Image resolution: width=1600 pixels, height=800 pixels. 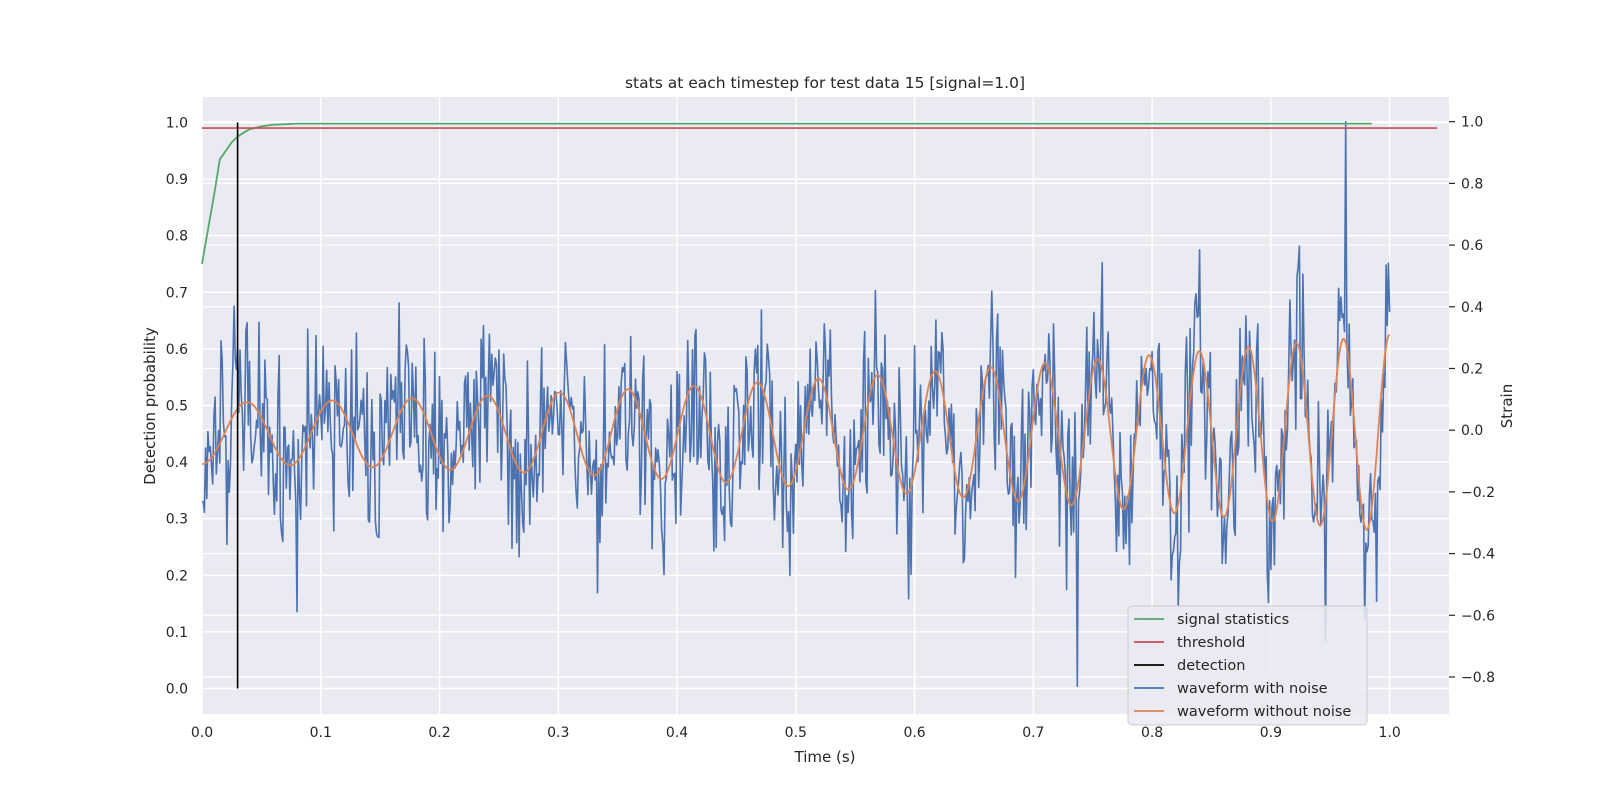 What do you see at coordinates (1478, 616) in the screenshot?
I see `y-tick-label-right: −0.6` at bounding box center [1478, 616].